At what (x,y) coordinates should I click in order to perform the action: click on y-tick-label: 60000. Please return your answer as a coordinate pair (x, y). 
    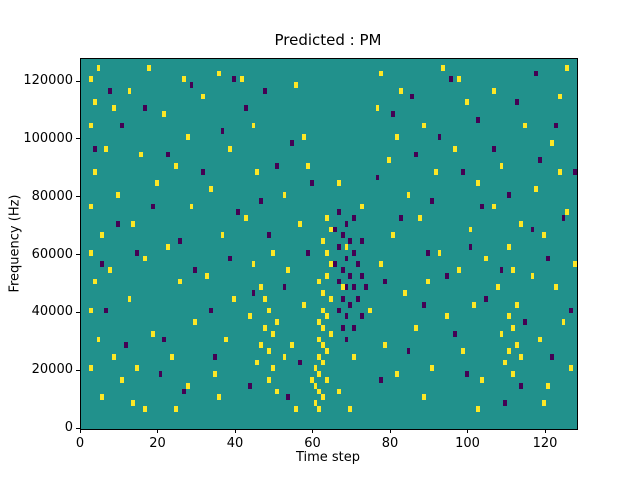
    Looking at the image, I should click on (52, 254).